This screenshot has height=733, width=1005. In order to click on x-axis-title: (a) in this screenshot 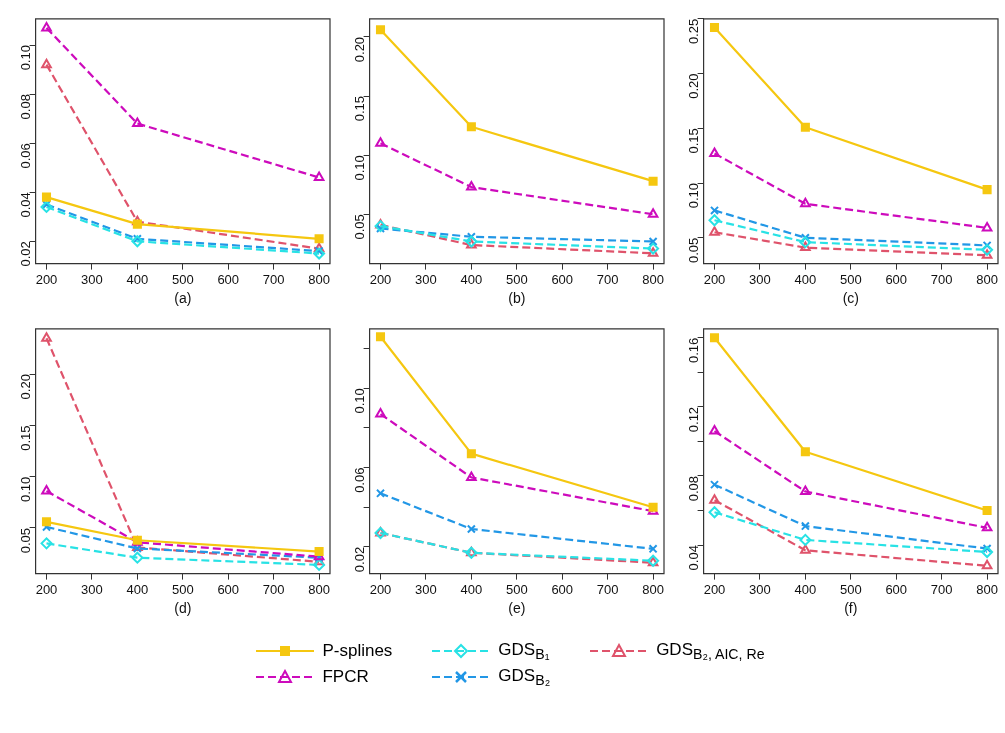, I will do `click(183, 298)`.